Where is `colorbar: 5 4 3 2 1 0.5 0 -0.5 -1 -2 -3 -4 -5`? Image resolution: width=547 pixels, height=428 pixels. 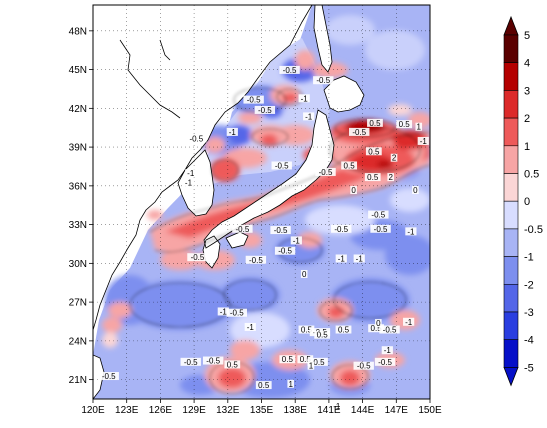 colorbar: 5 4 3 2 1 0.5 0 -0.5 -1 -2 -3 -4 -5 is located at coordinates (523, 201).